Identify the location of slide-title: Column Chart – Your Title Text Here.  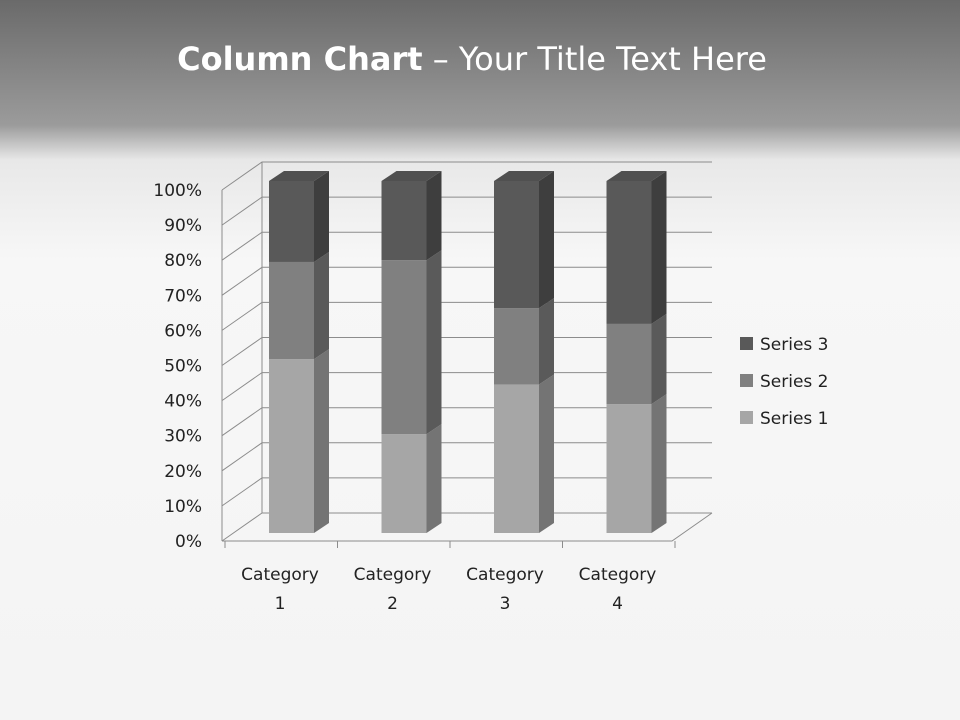
(472, 59).